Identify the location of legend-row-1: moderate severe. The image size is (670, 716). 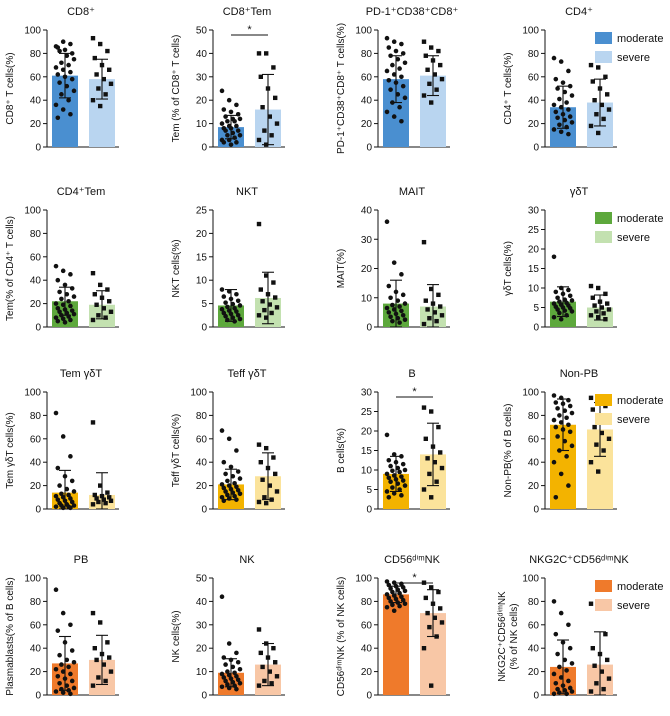
(629, 228).